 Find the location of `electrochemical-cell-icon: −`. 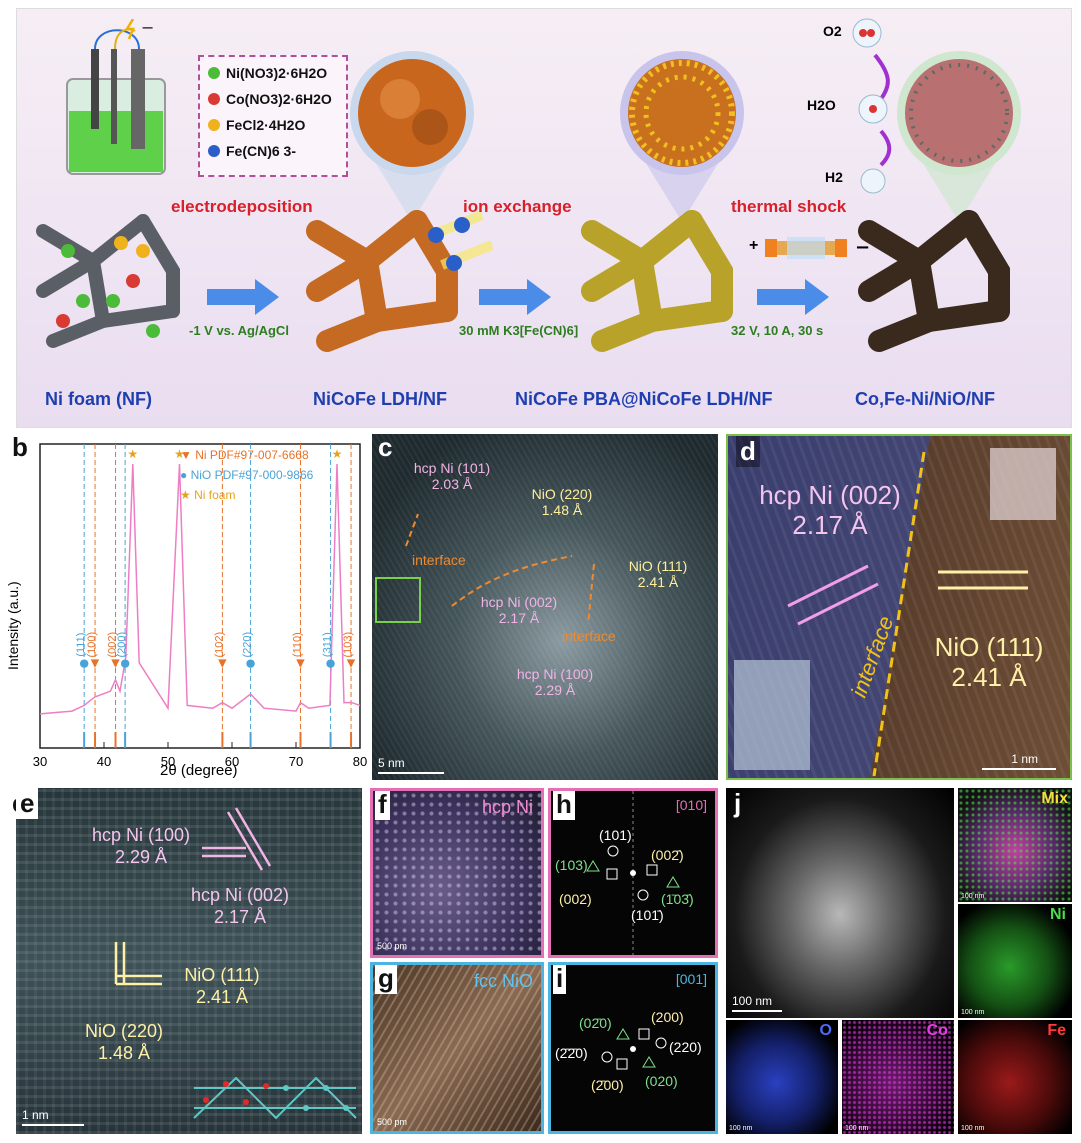

electrochemical-cell-icon: − is located at coordinates (116, 97).